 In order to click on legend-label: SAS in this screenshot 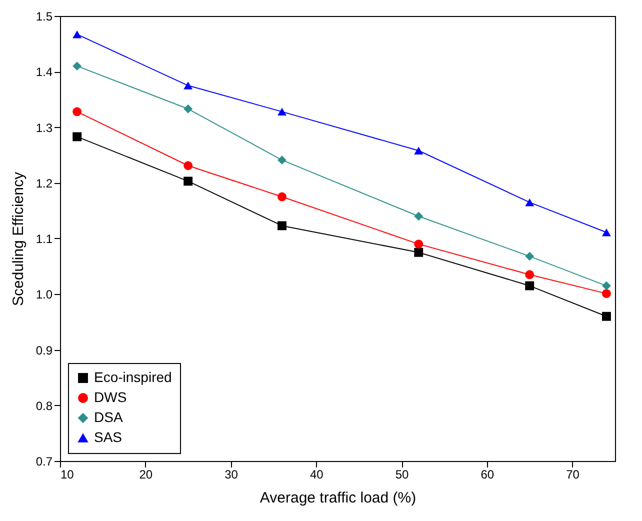, I will do `click(108, 437)`.